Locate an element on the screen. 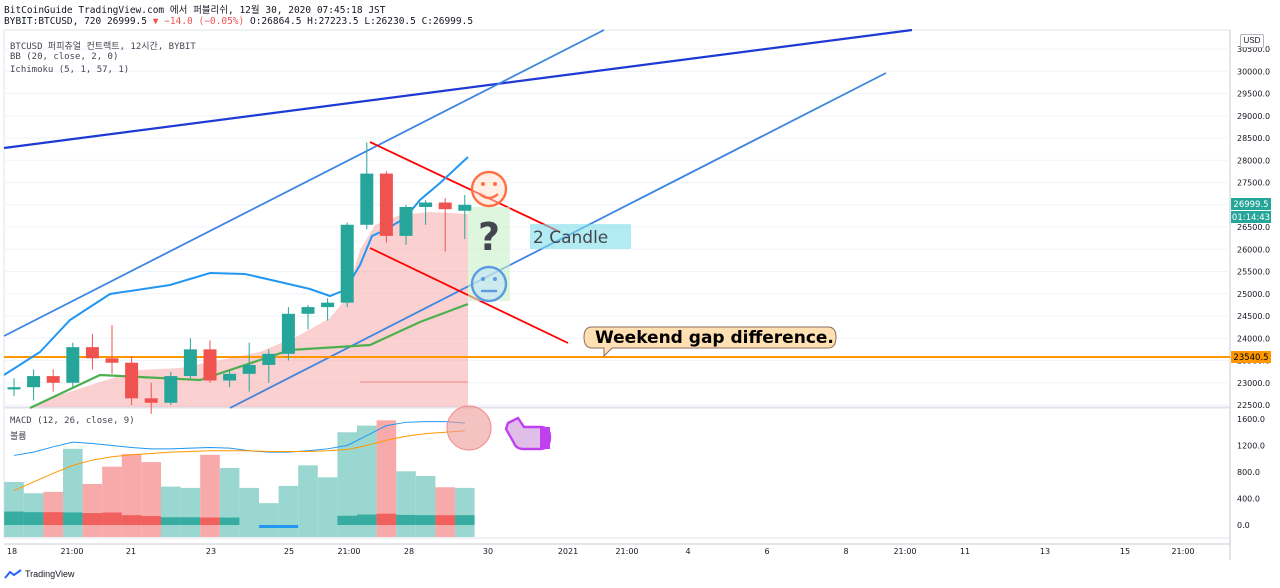 This screenshot has height=588, width=1280. time-tick: 13 is located at coordinates (1045, 551).